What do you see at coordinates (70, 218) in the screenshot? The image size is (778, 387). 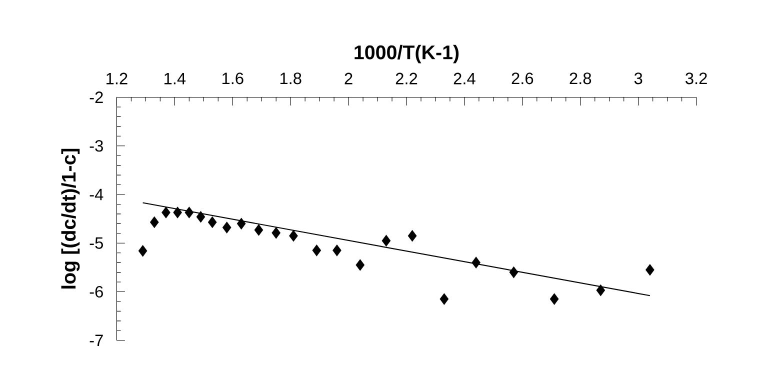 I see `y-axis-title: log [(dc/dt)/1-c]` at bounding box center [70, 218].